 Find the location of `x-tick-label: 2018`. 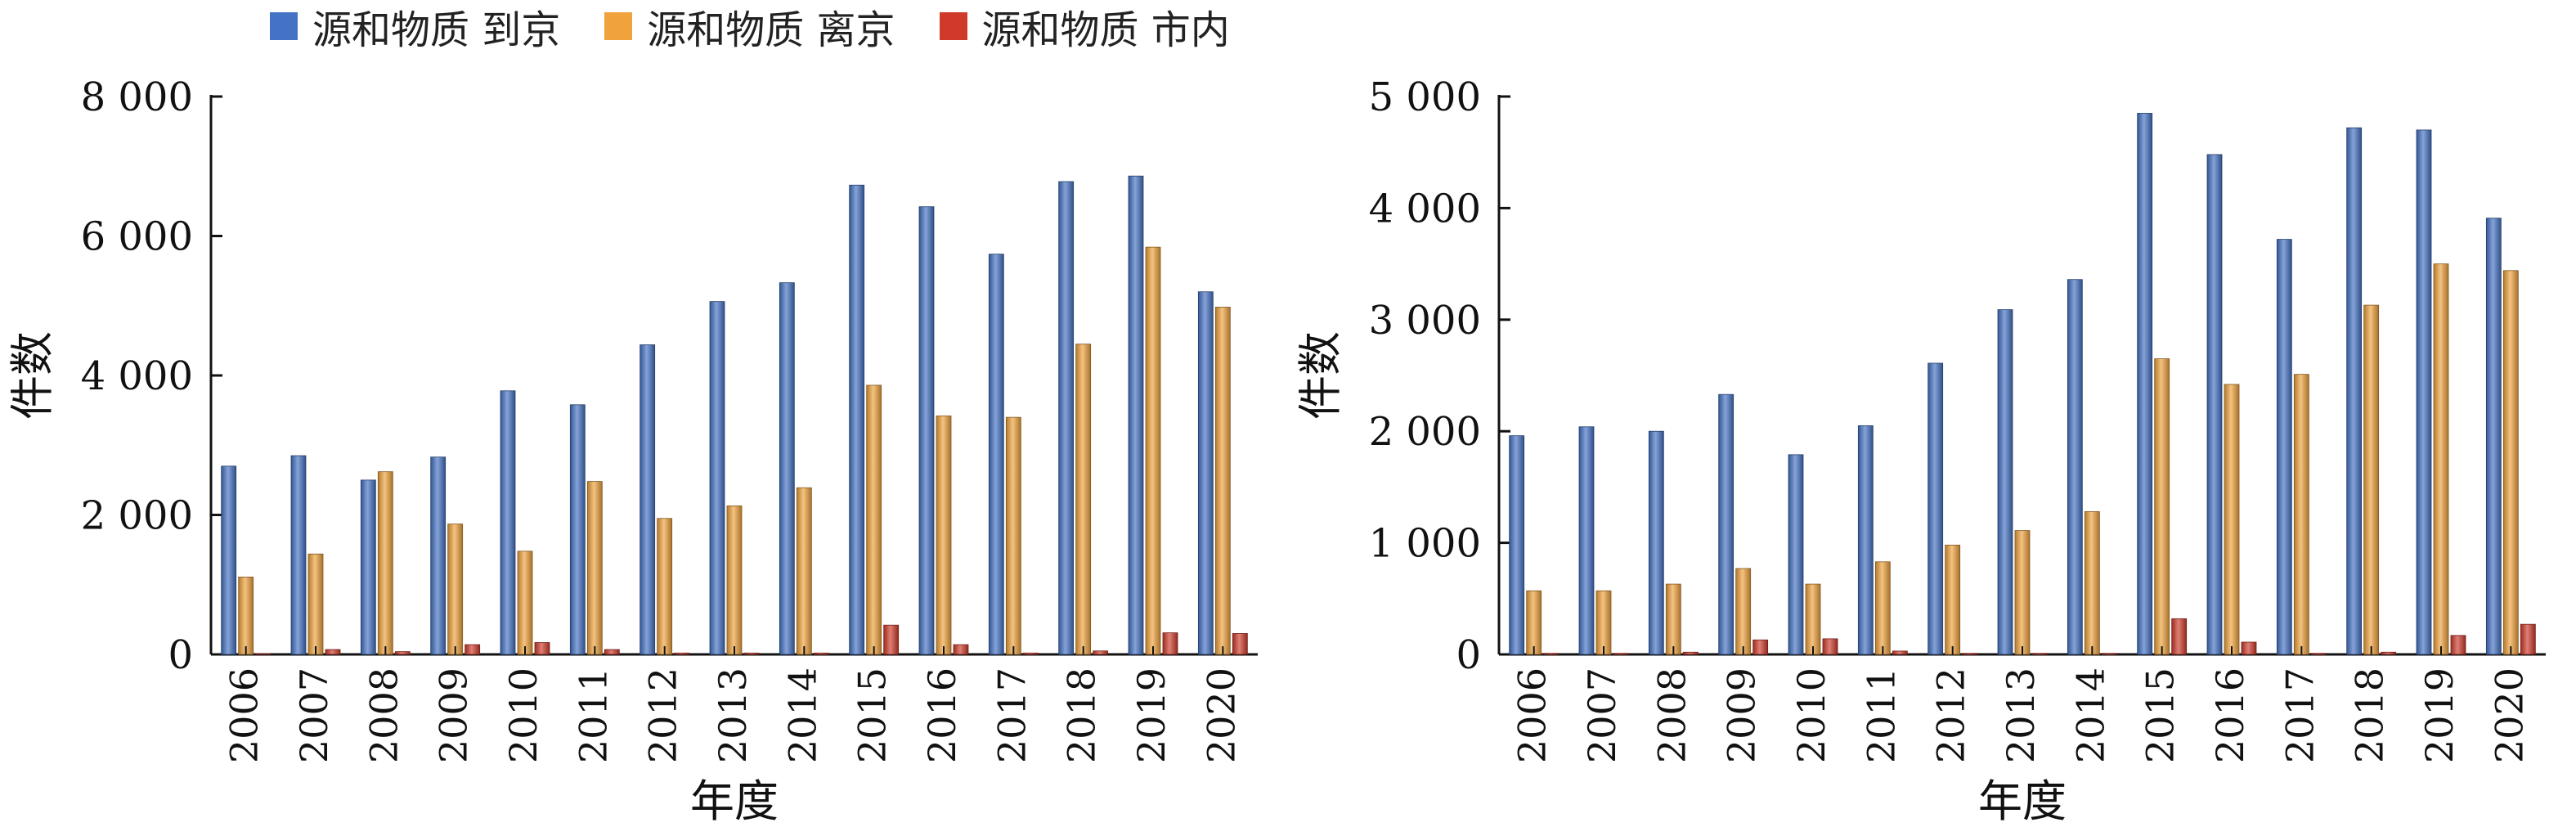

x-tick-label: 2018 is located at coordinates (2370, 715).